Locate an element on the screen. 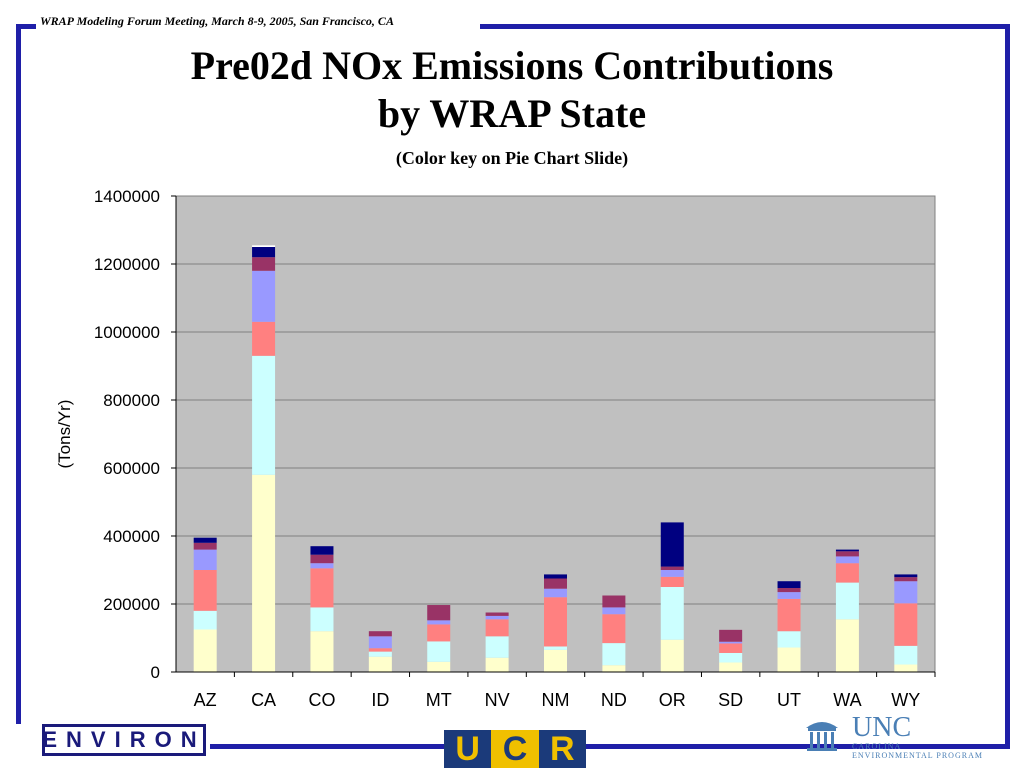  y-tick-label: 1400000 is located at coordinates (127, 196).